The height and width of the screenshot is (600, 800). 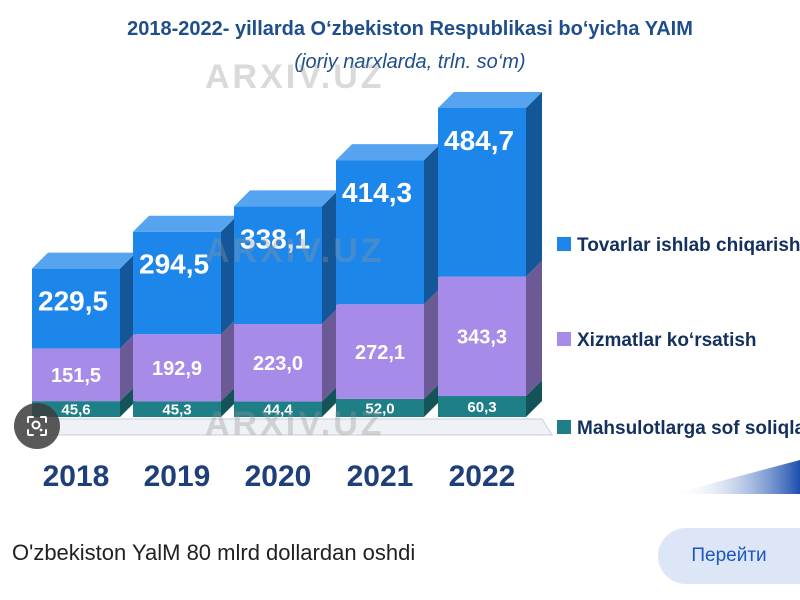 What do you see at coordinates (174, 264) in the screenshot?
I see `data-label: 294,5` at bounding box center [174, 264].